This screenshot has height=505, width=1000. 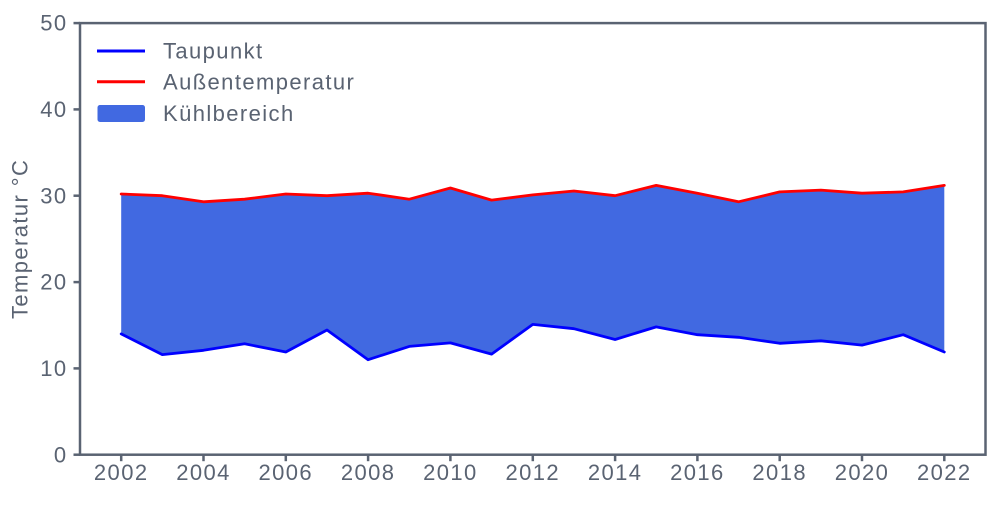 I want to click on svg-text: 40, so click(x=53, y=109).